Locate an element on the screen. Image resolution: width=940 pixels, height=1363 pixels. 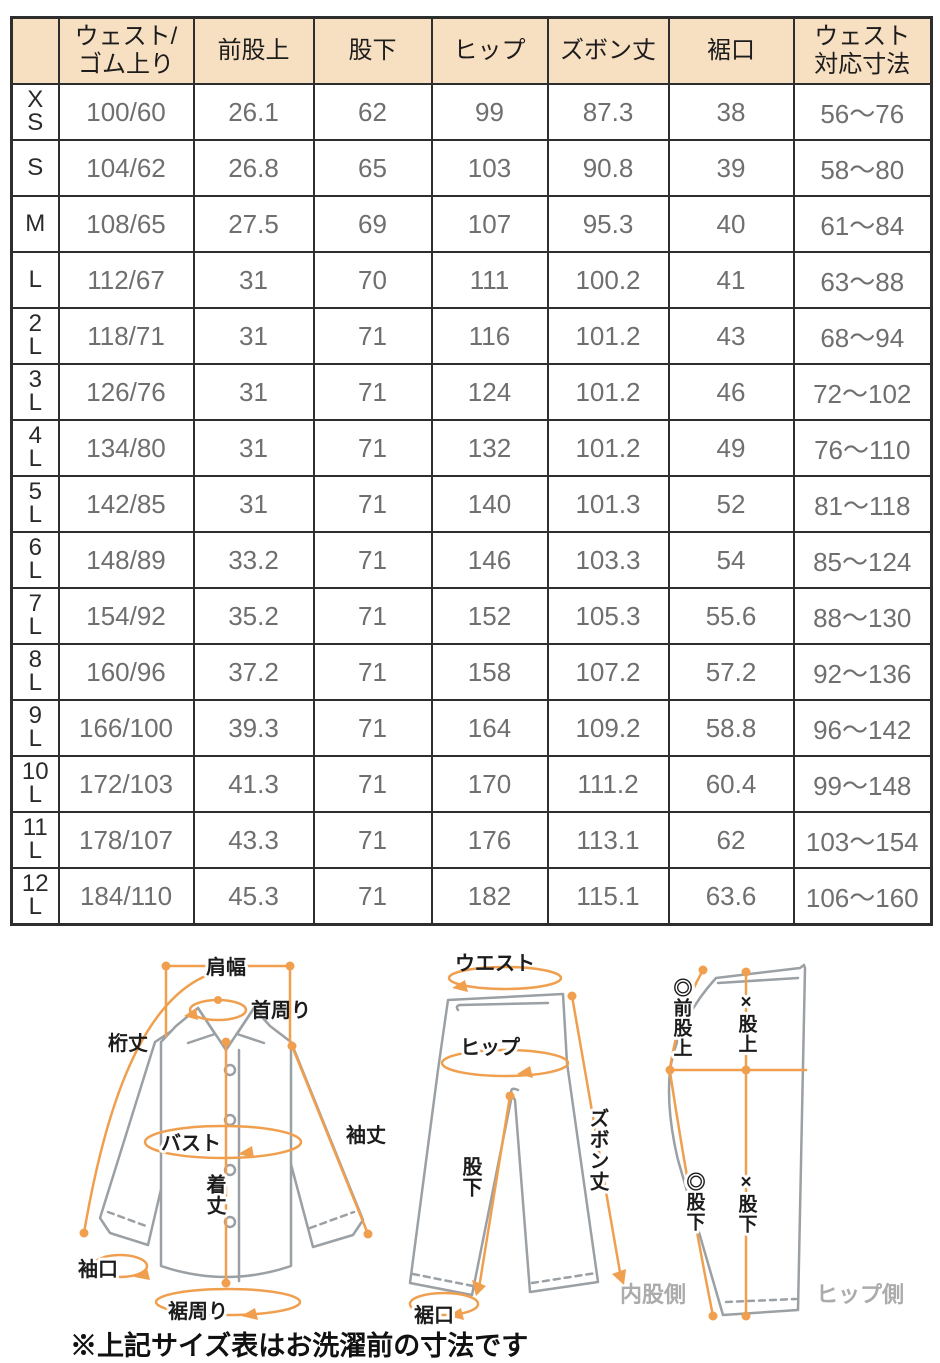
size-value: 41.3 is located at coordinates (253, 784).